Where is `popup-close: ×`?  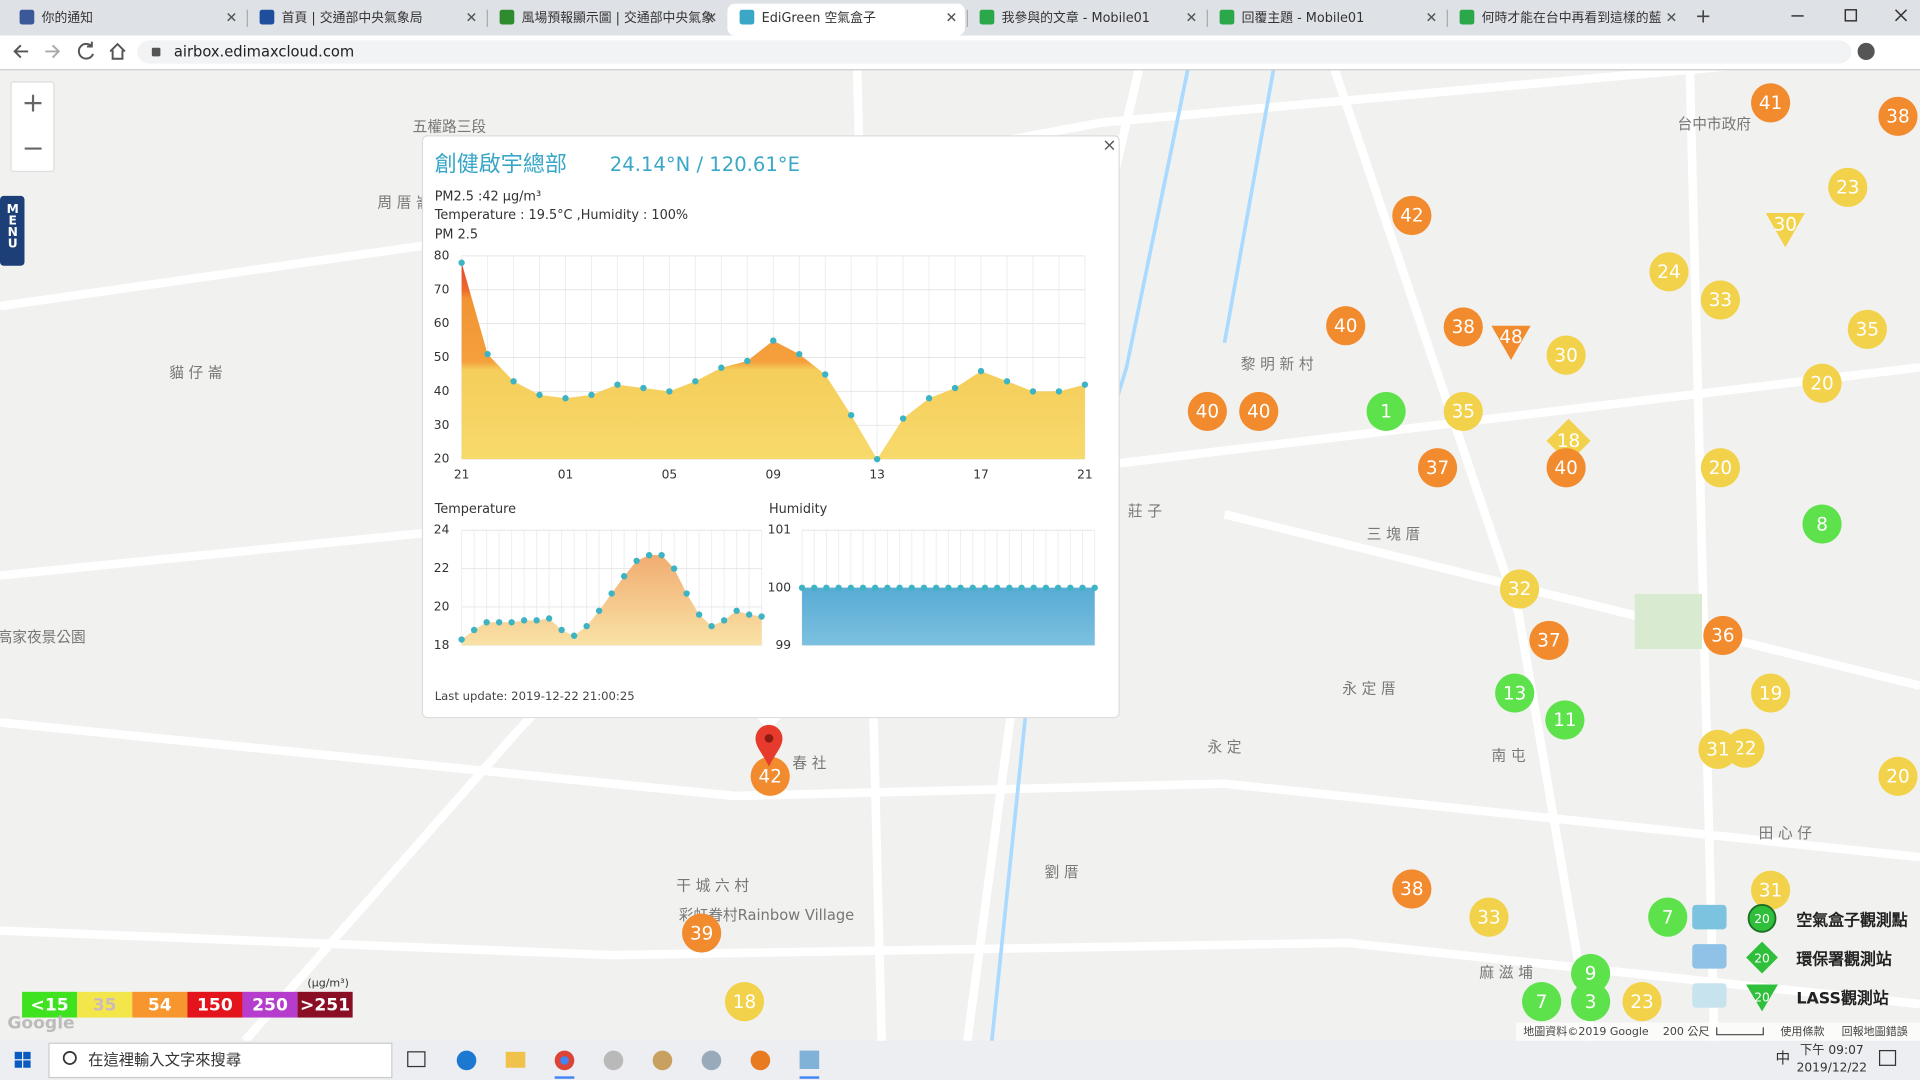
popup-close: × is located at coordinates (1109, 146).